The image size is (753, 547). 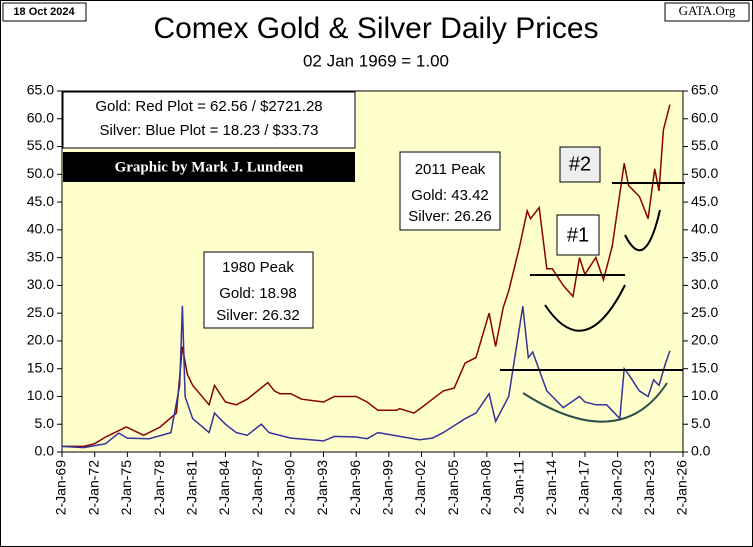 I want to click on y-tick-label: 65.0, so click(x=40, y=90).